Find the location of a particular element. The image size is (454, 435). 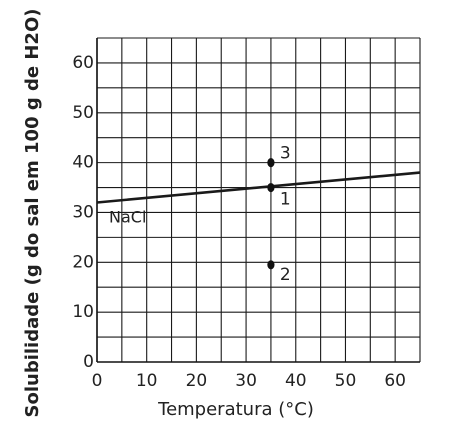

y-tick-label: 30 is located at coordinates (83, 212).